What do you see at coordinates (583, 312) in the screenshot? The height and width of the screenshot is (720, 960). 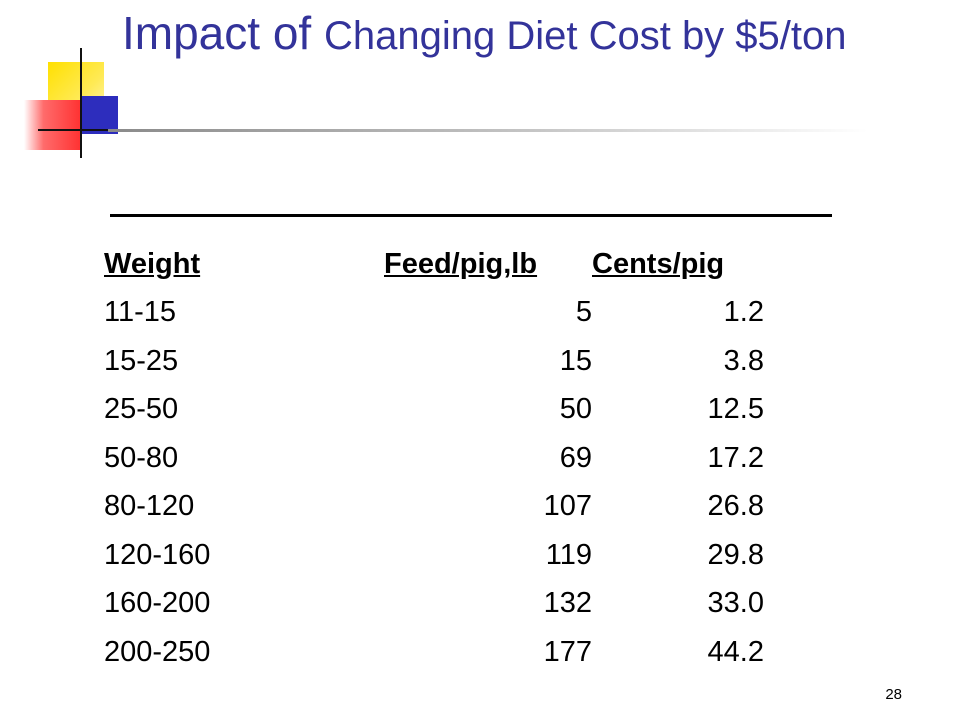 I see `cell-feed: 5` at bounding box center [583, 312].